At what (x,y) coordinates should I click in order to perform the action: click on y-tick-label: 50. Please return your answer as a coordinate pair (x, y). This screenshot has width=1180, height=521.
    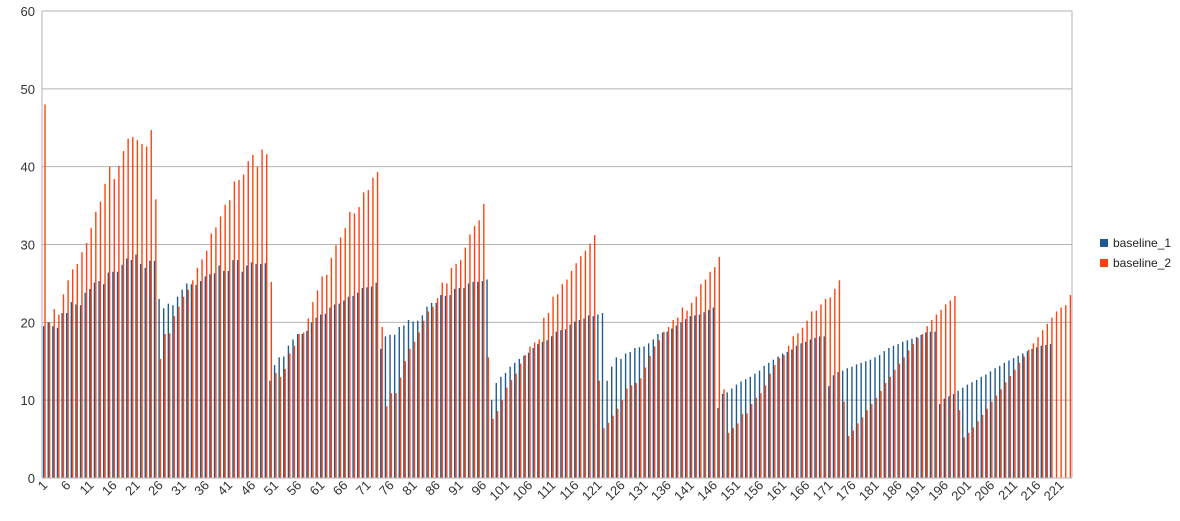
    Looking at the image, I should click on (28, 89).